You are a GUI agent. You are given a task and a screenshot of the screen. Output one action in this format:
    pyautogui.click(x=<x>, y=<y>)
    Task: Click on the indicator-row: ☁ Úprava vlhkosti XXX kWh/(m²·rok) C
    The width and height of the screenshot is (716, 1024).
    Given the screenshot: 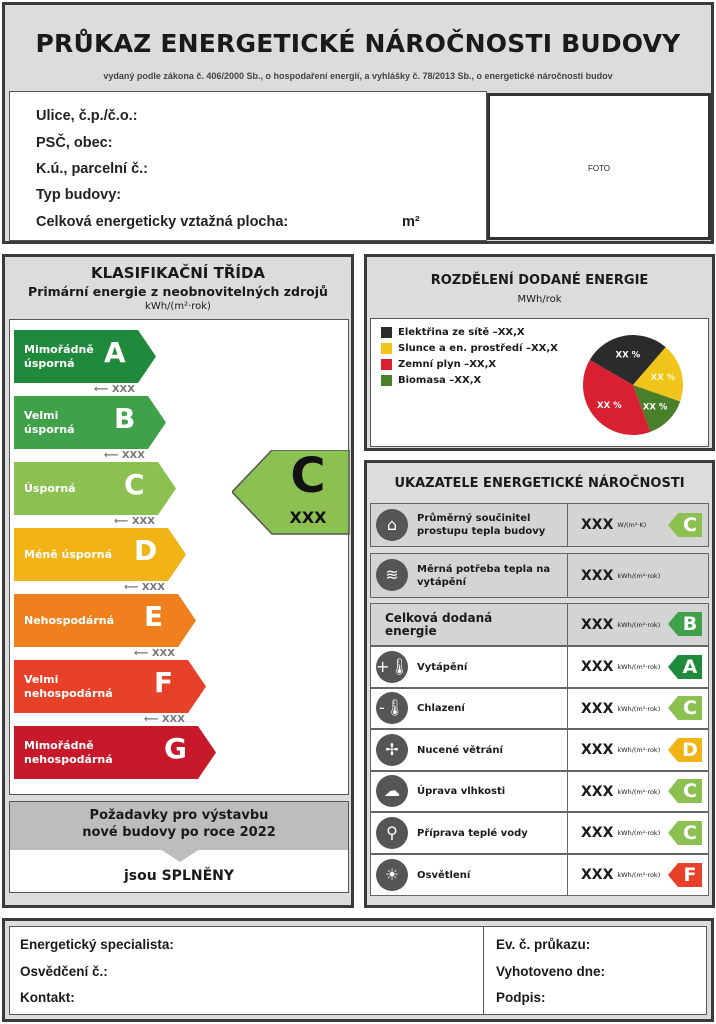 What is the action you would take?
    pyautogui.click(x=539, y=791)
    